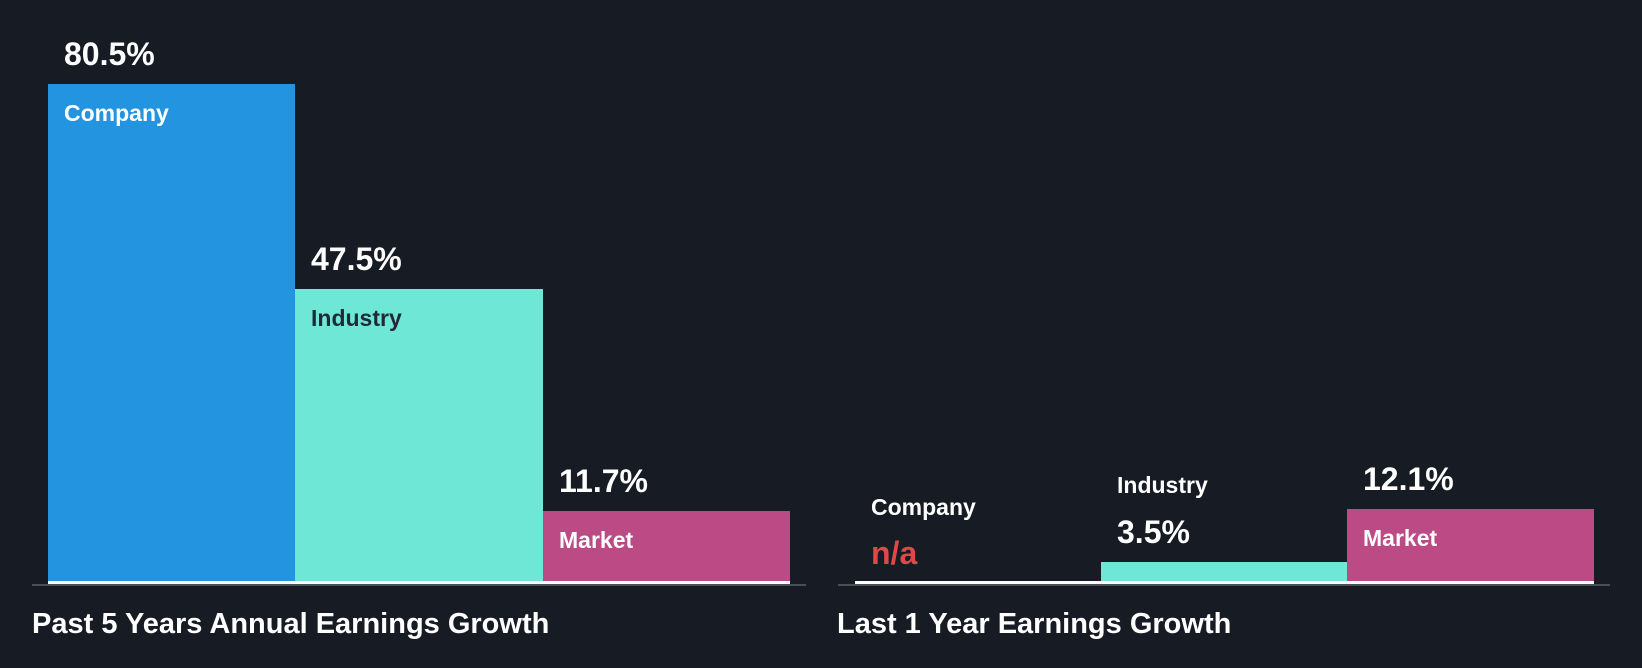 Image resolution: width=1642 pixels, height=668 pixels. Describe the element at coordinates (356, 259) in the screenshot. I see `value-label-industry: 47.5%` at that location.